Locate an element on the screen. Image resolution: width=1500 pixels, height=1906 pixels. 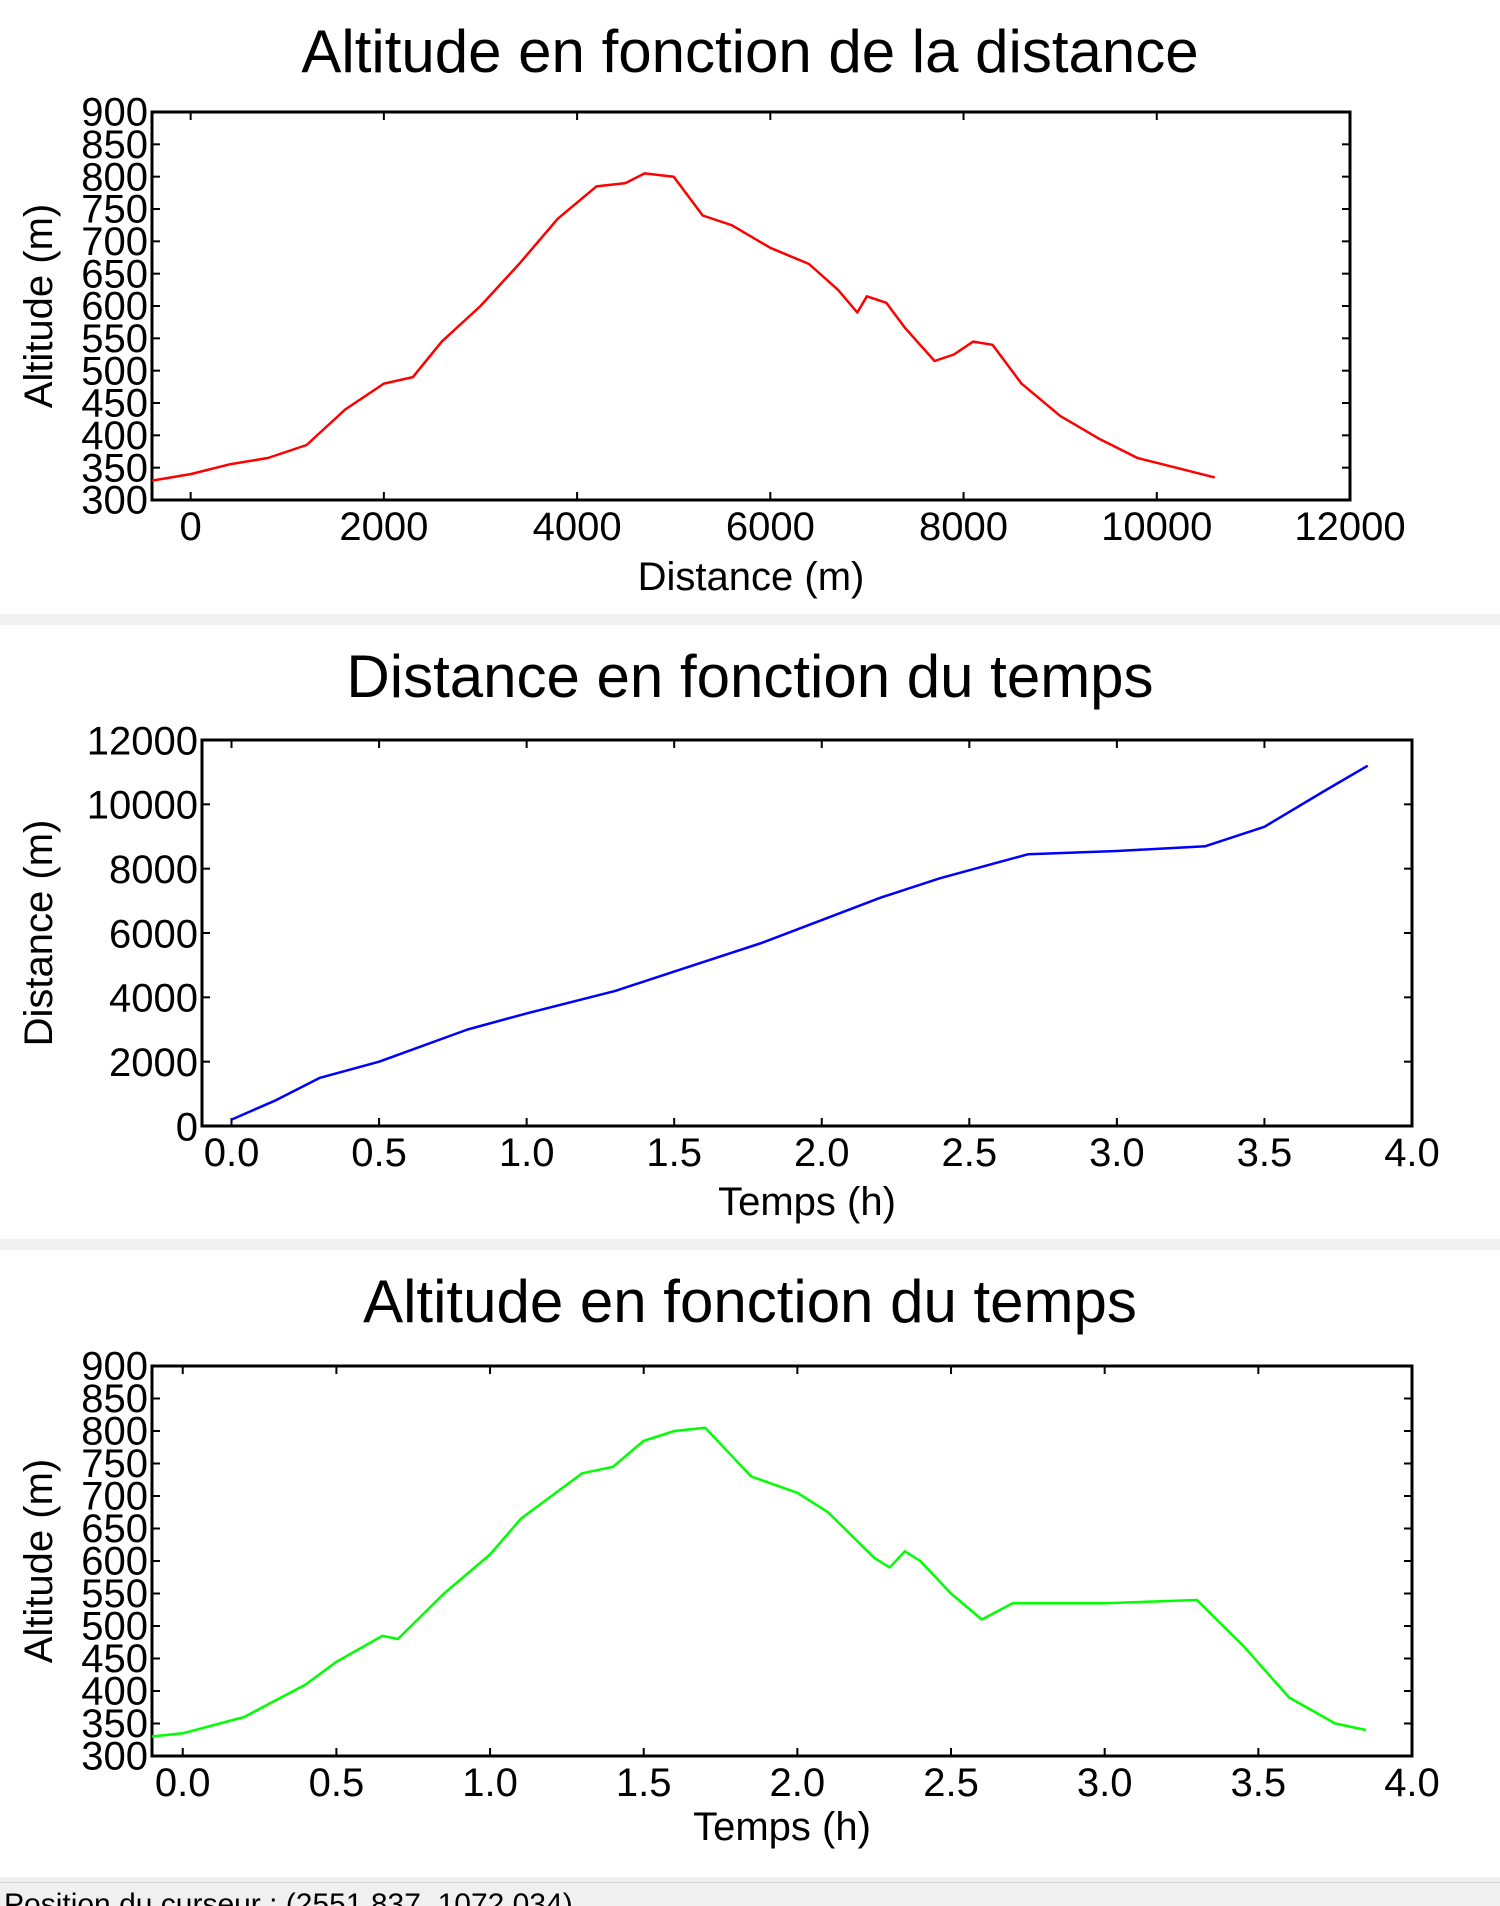
x-tick-label: 10000 is located at coordinates (1156, 527).